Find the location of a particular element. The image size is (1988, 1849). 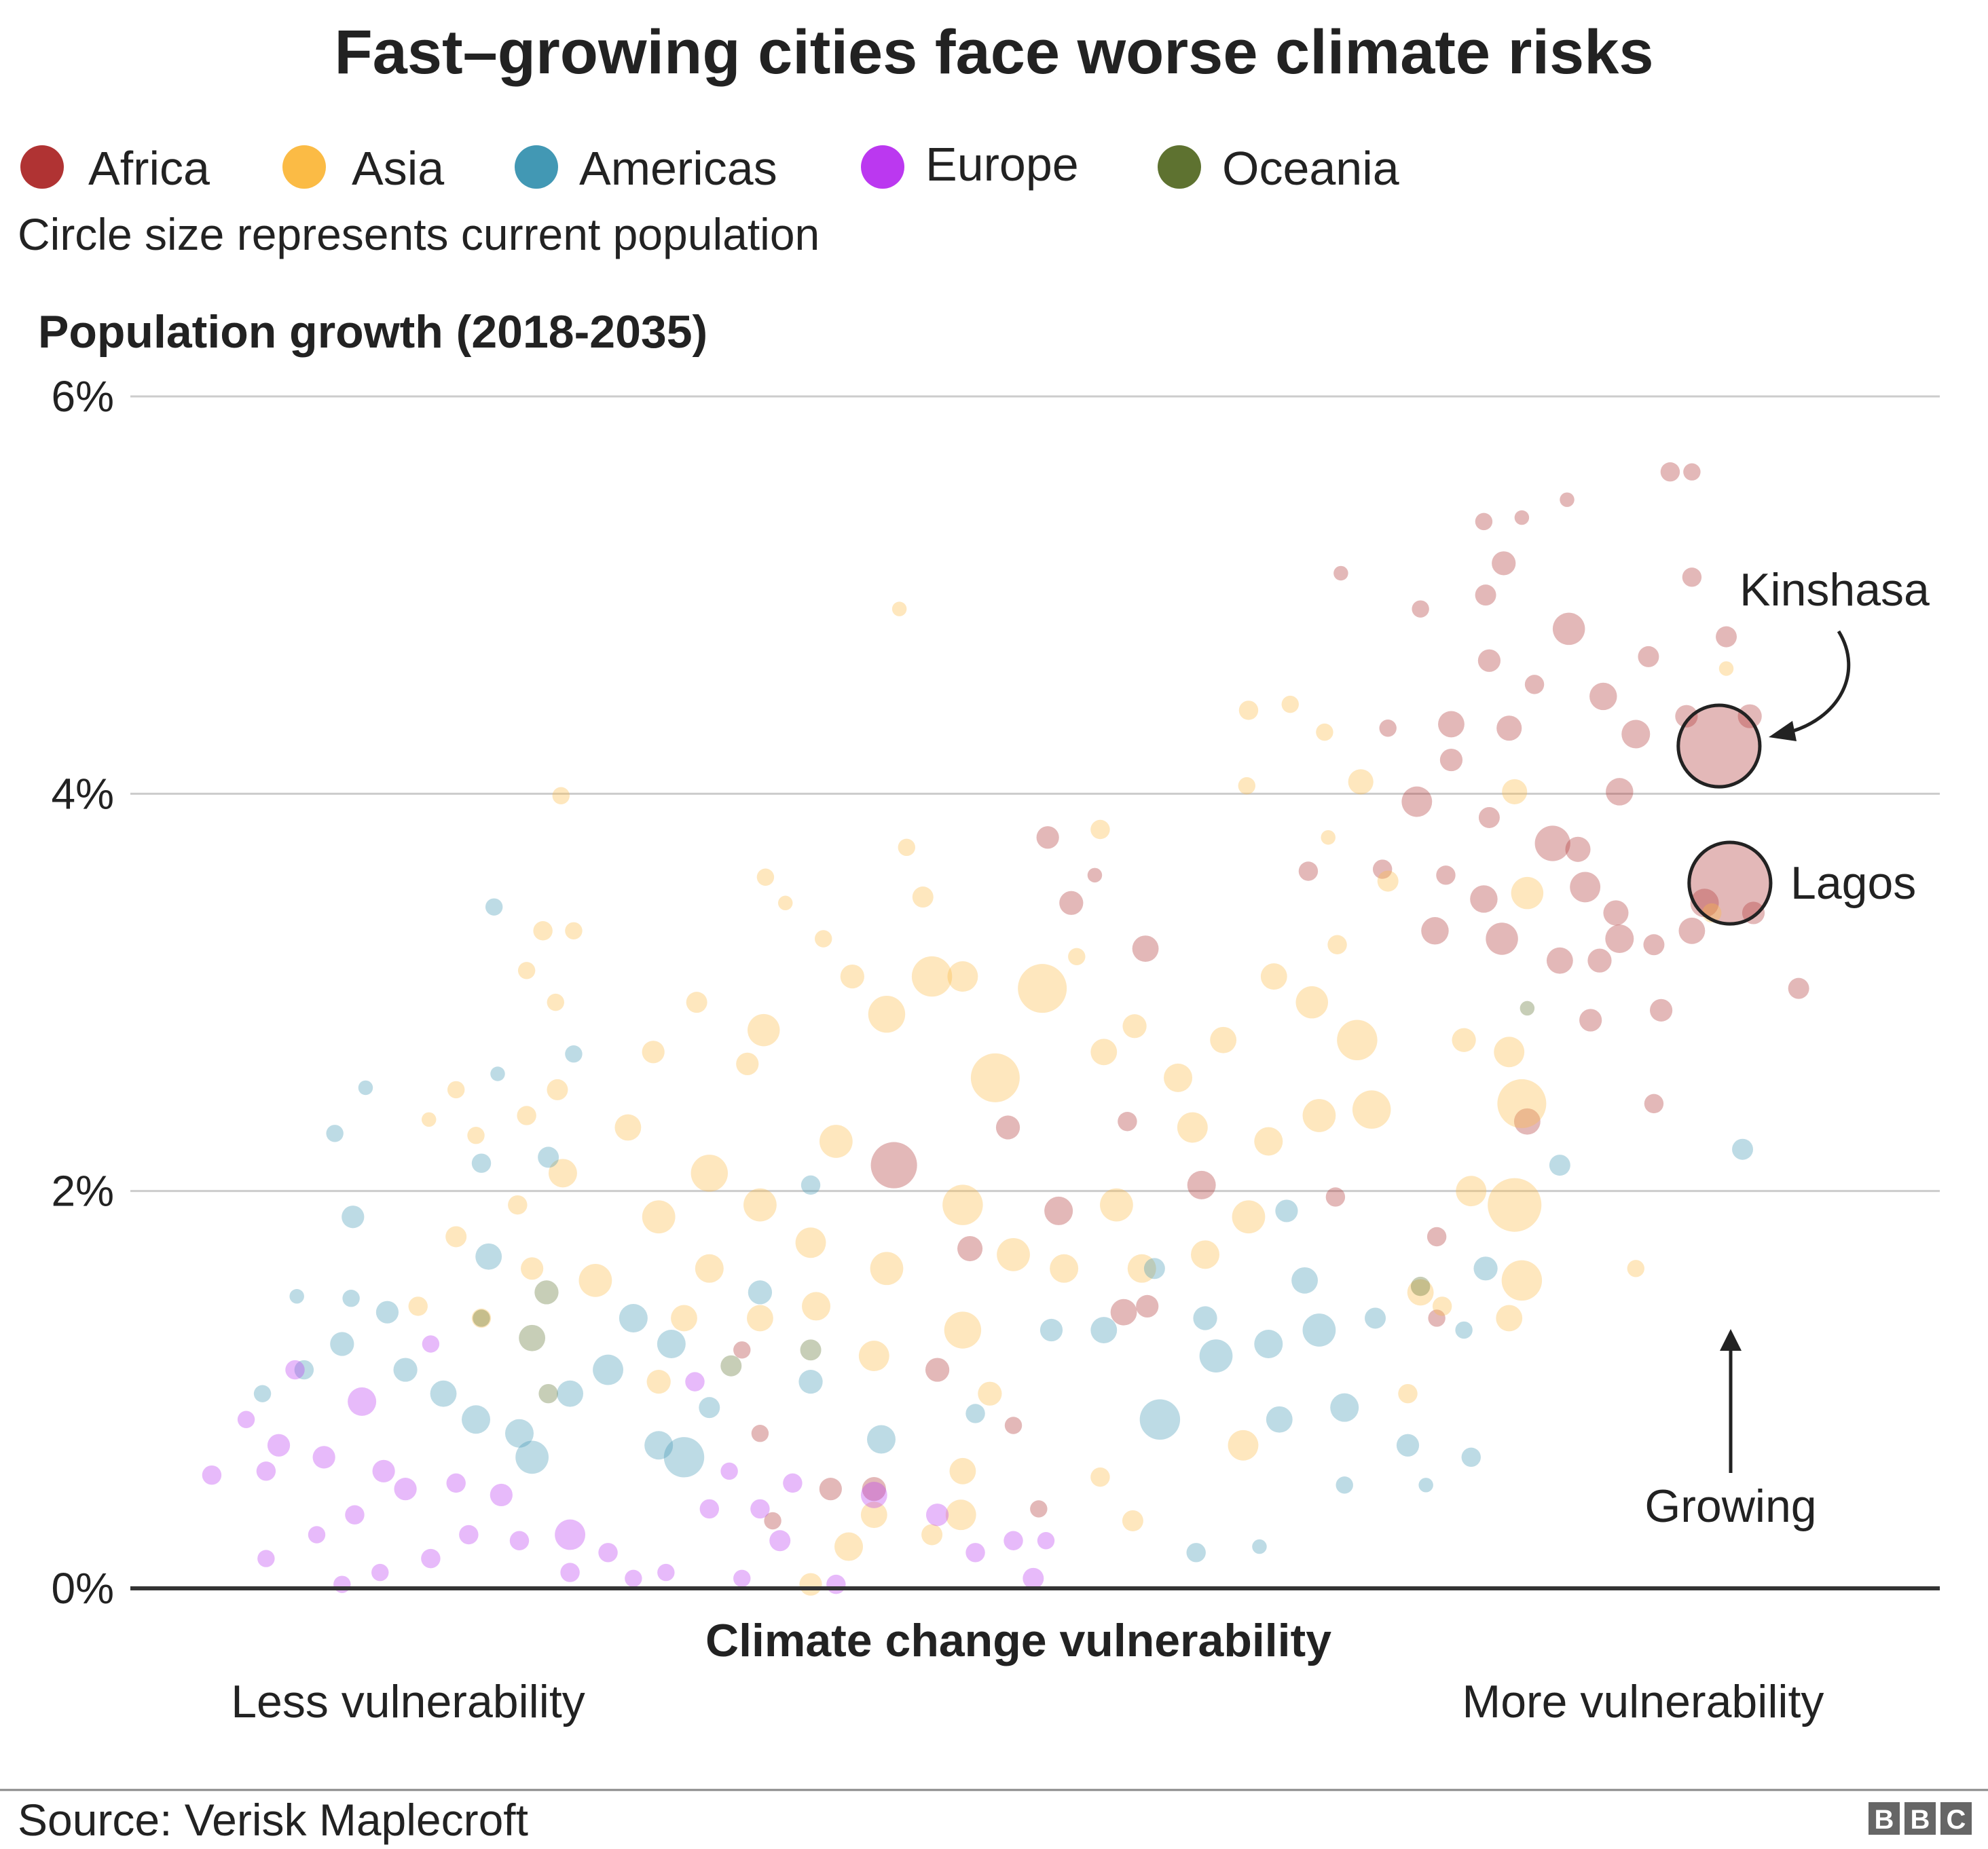

series-oceania is located at coordinates (1004, 1202).